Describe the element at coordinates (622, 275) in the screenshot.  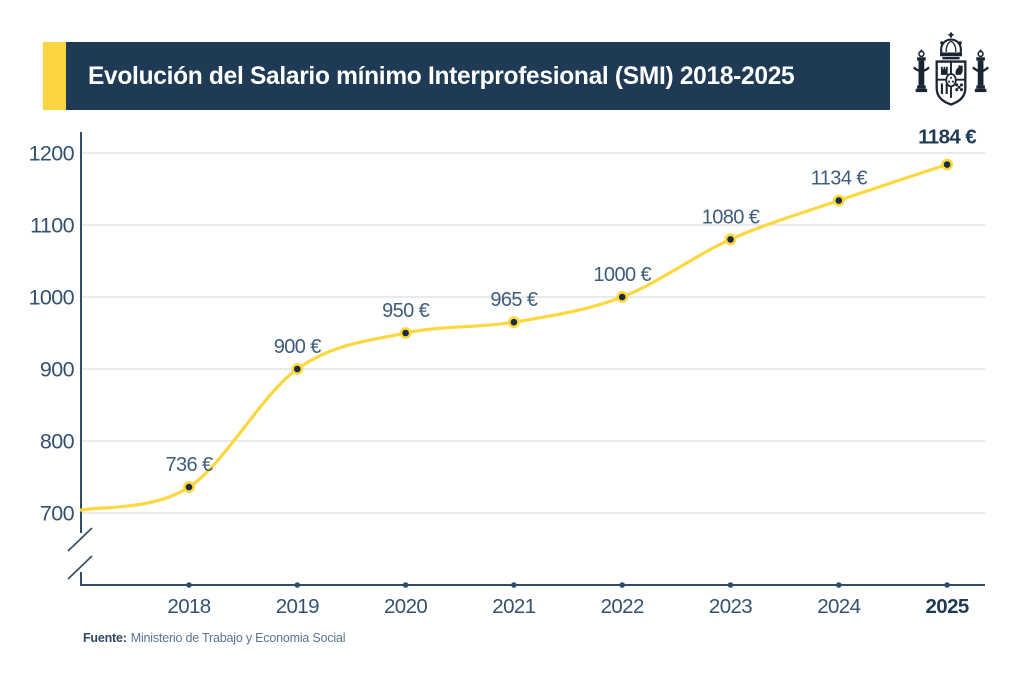
I see `point-label: 1000 €` at that location.